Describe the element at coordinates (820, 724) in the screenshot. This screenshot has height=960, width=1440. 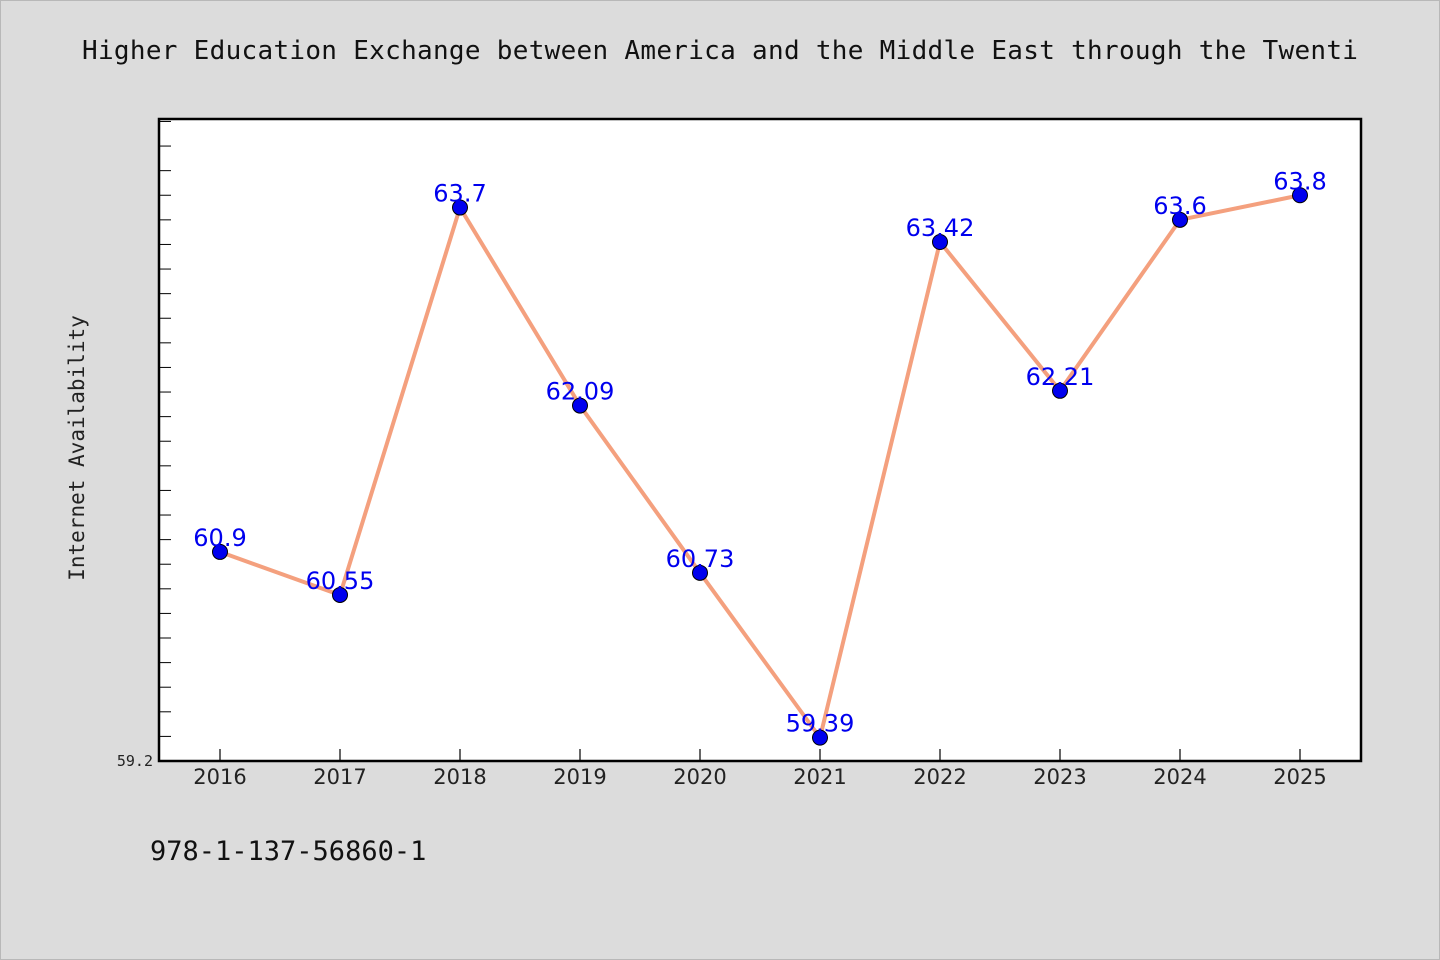
I see `data-label: 59.39` at that location.